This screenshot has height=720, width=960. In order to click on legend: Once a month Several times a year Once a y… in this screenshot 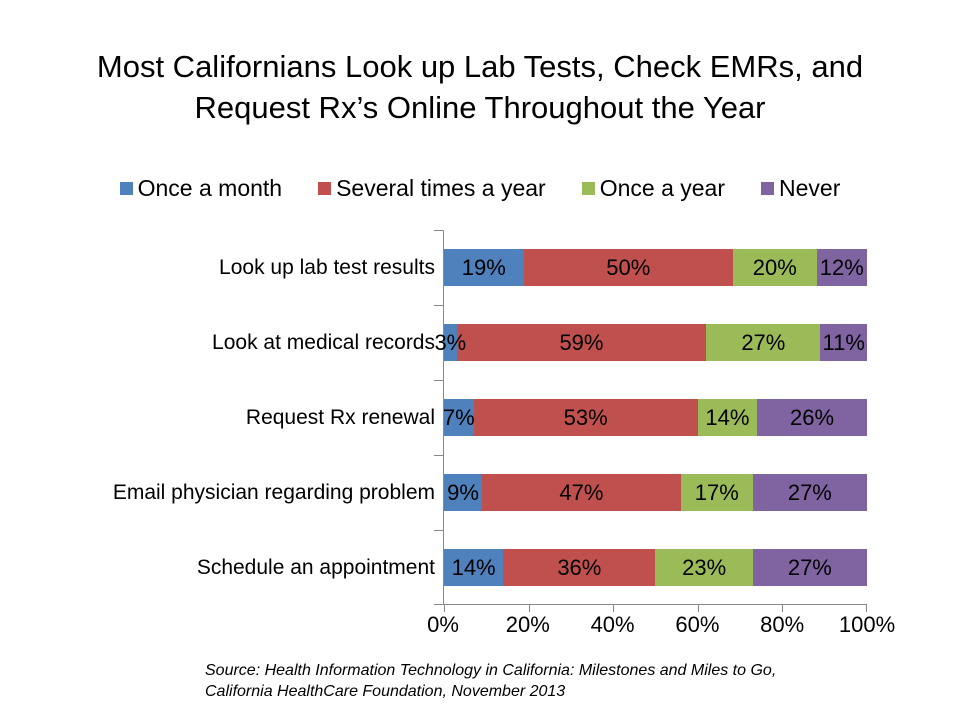, I will do `click(480, 188)`.